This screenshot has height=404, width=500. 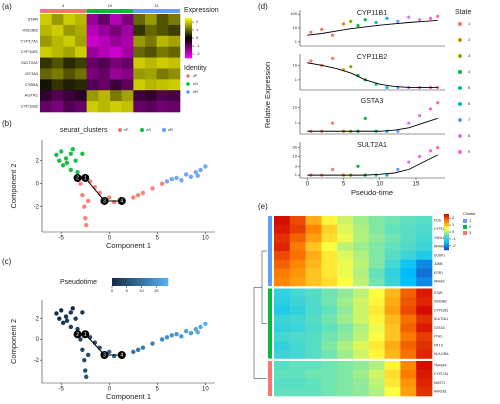 I want to click on facet-title: SULT2A1, so click(x=372, y=145).